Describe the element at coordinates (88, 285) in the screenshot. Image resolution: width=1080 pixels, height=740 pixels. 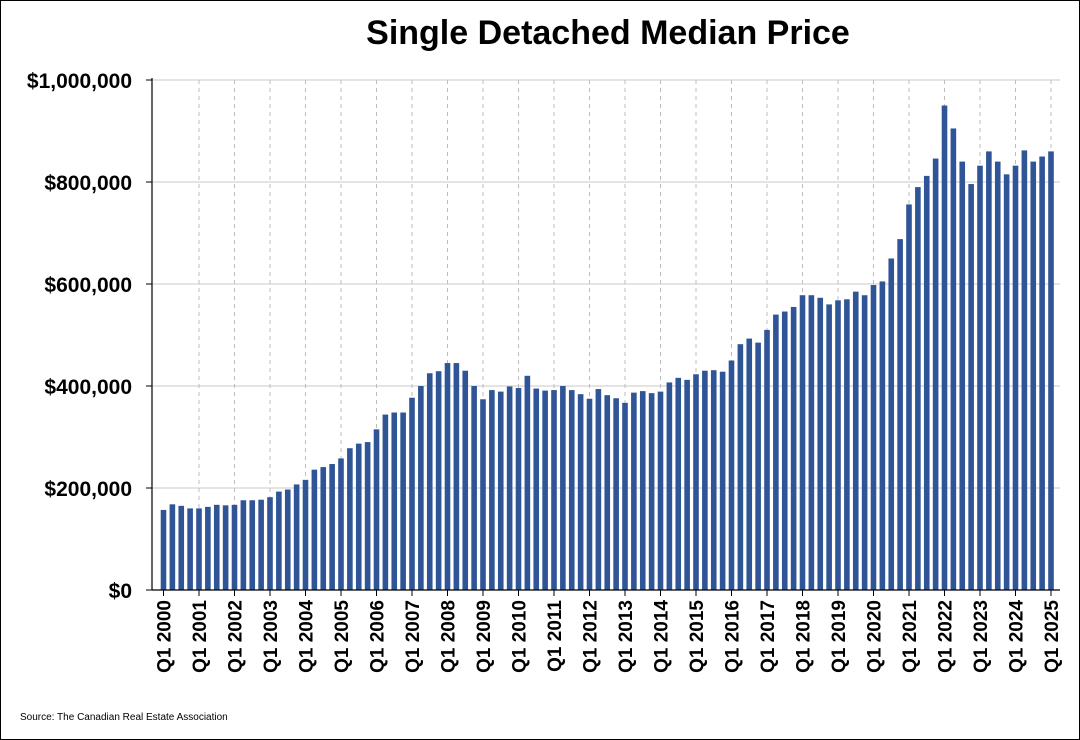
I see `y-tick-label: $600,000` at that location.